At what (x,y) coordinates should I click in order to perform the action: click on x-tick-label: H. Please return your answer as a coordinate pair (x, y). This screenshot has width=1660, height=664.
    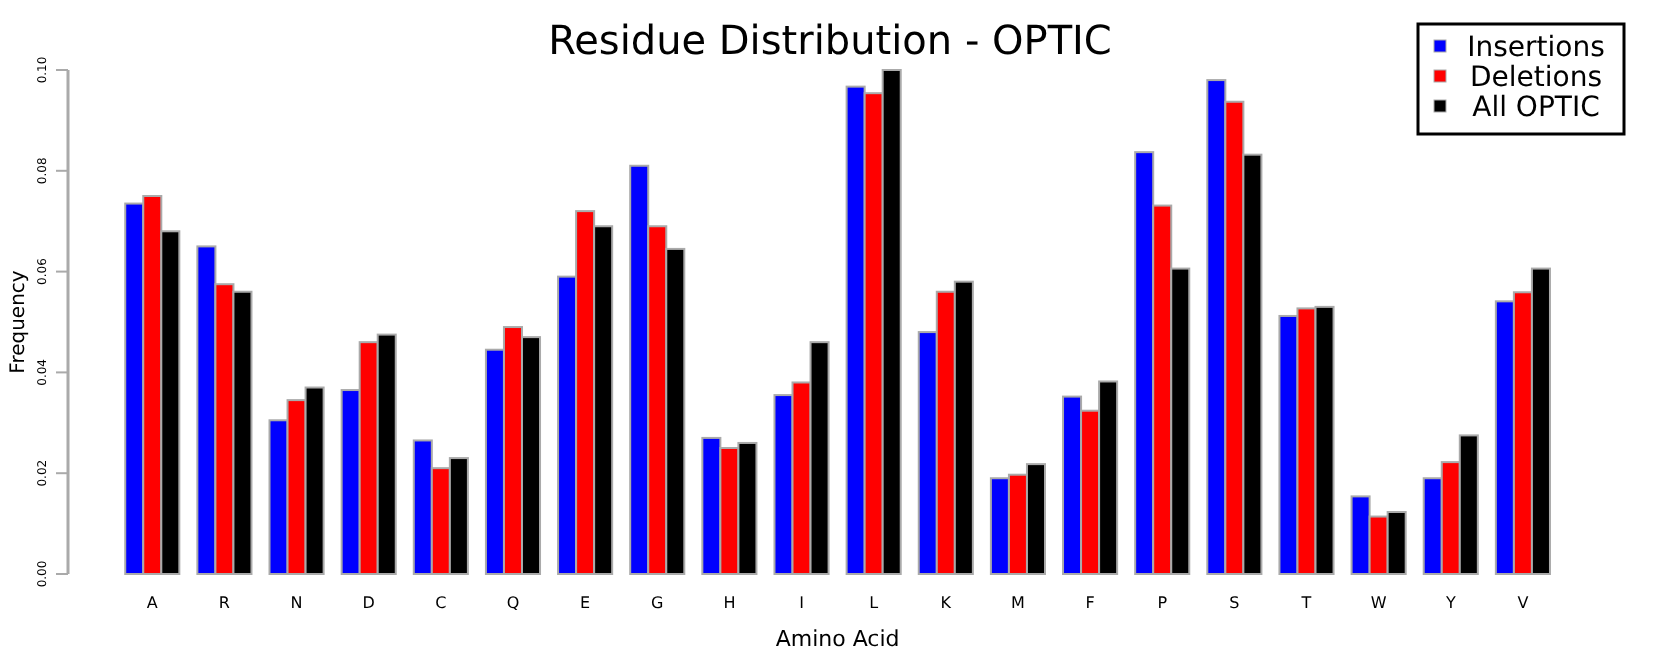
    Looking at the image, I should click on (729, 603).